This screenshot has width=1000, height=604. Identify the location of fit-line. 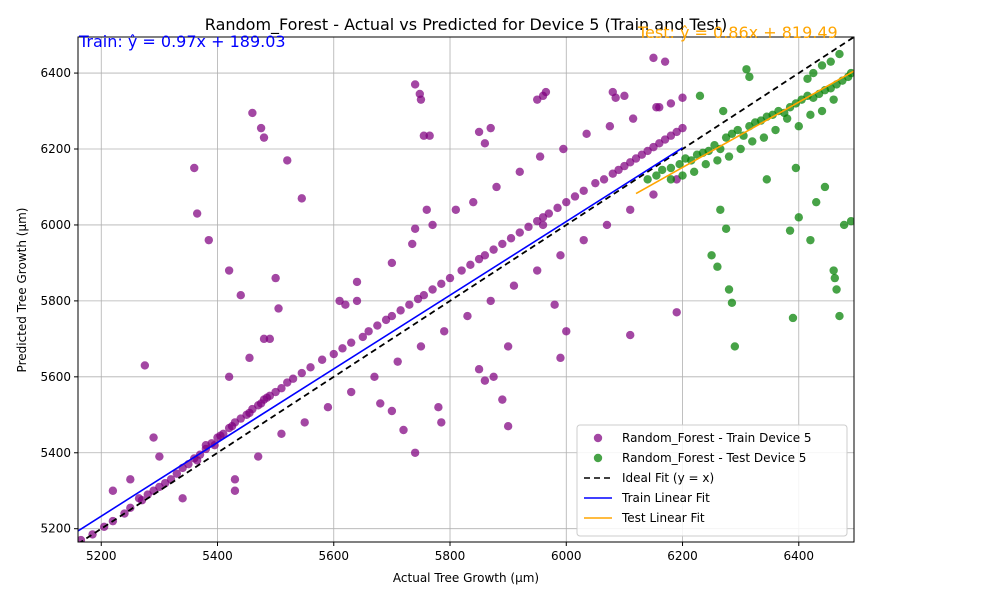
(744, 132).